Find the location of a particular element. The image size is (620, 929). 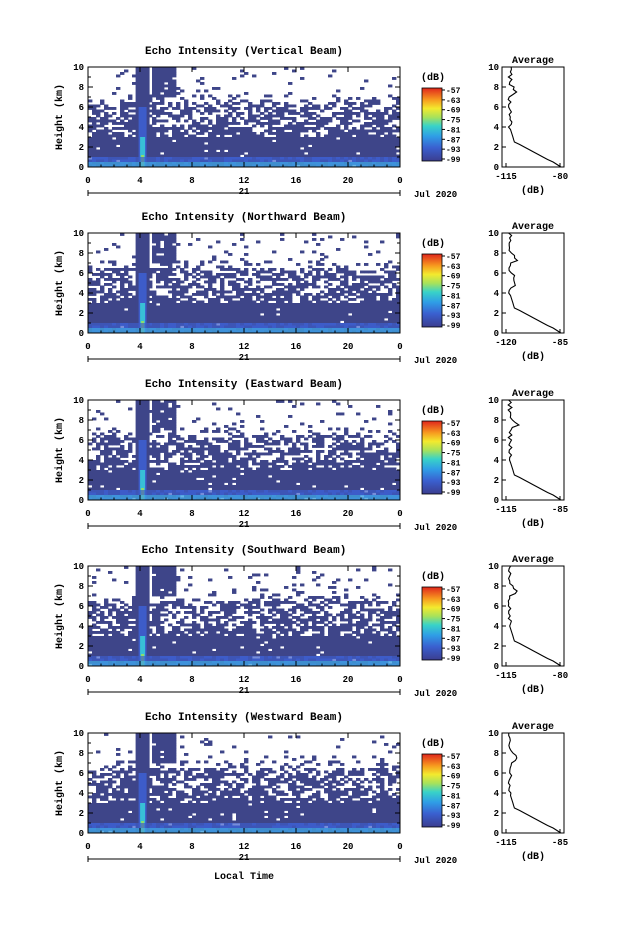

x-axis-label: Local Time is located at coordinates (244, 877).